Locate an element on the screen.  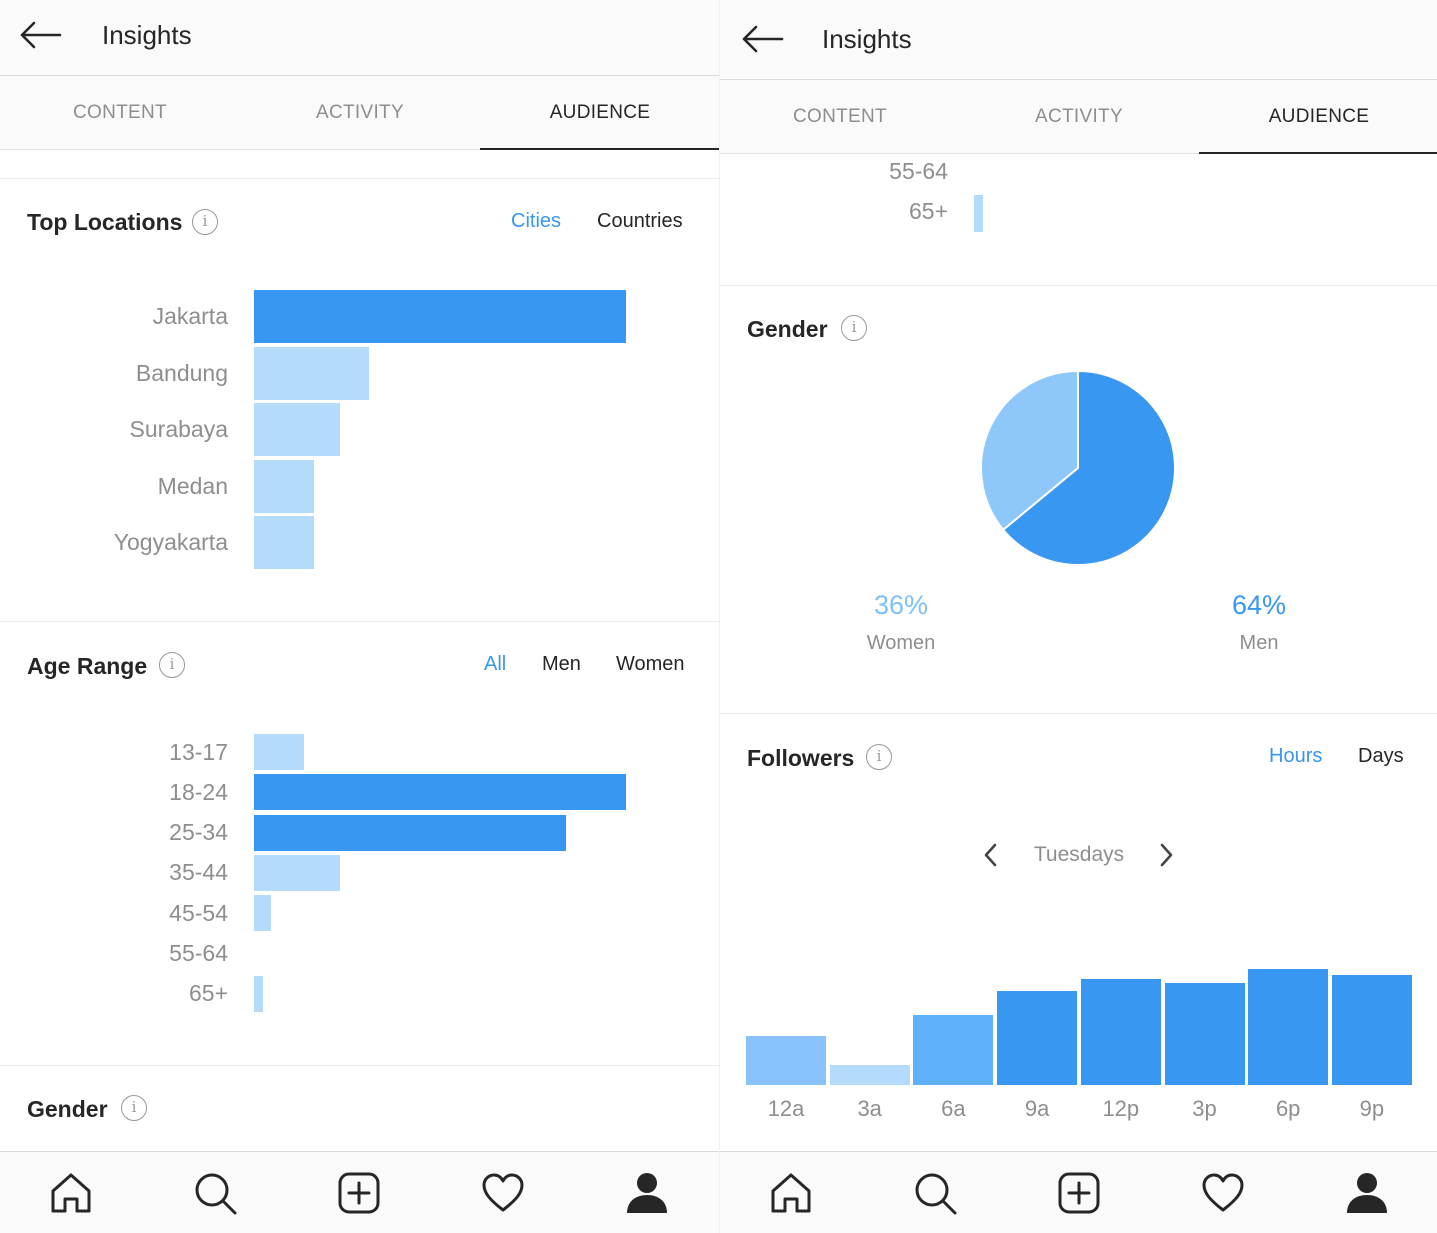
gender-pie-chart is located at coordinates (1078, 467).